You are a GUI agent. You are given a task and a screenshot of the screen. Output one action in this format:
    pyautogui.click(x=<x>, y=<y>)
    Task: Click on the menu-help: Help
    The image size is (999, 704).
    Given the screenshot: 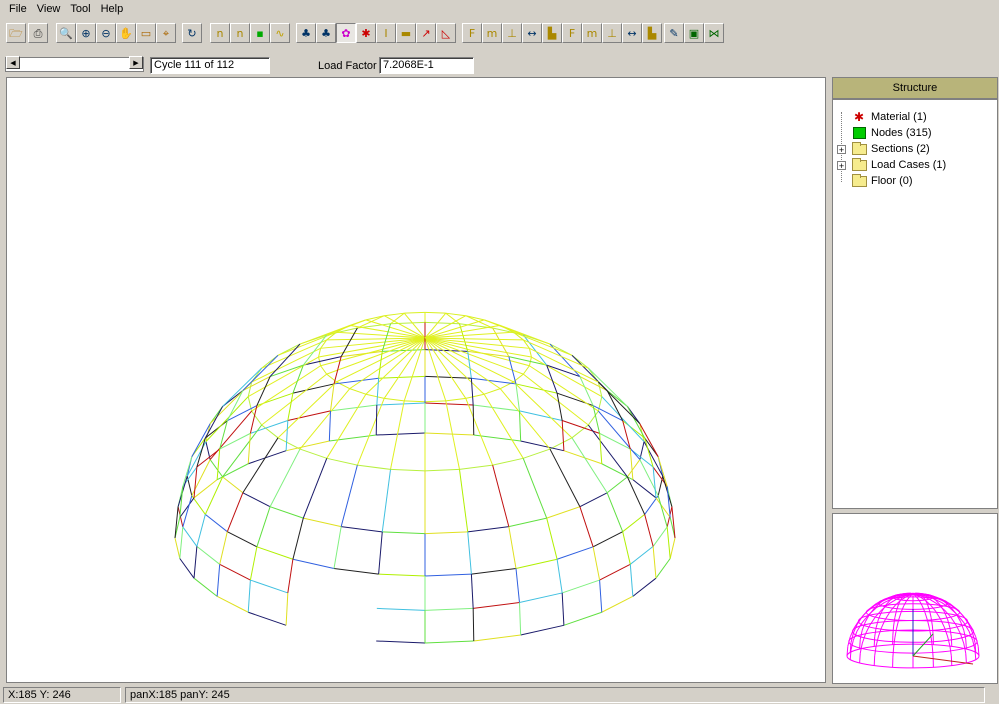 What is the action you would take?
    pyautogui.click(x=112, y=9)
    